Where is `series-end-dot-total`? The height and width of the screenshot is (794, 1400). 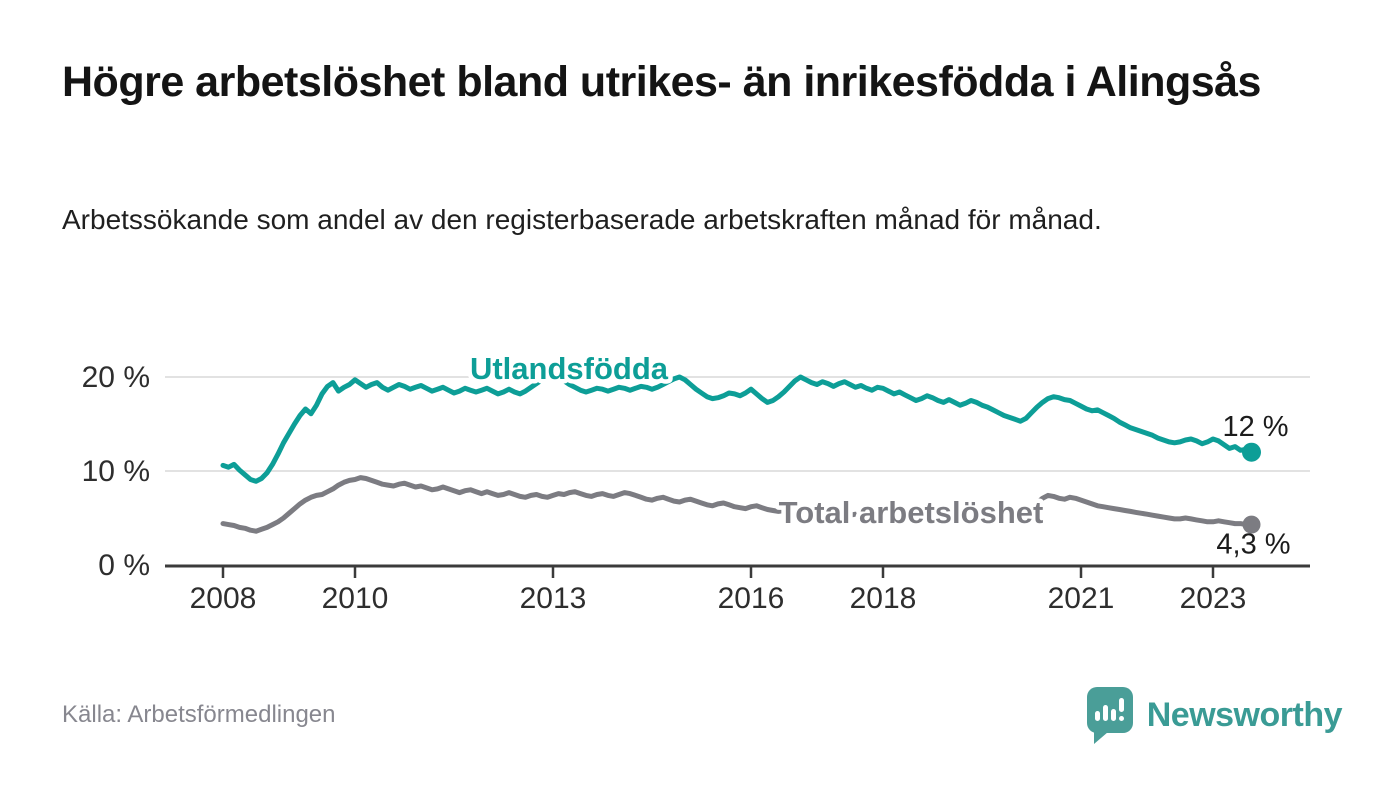 series-end-dot-total is located at coordinates (1251, 524).